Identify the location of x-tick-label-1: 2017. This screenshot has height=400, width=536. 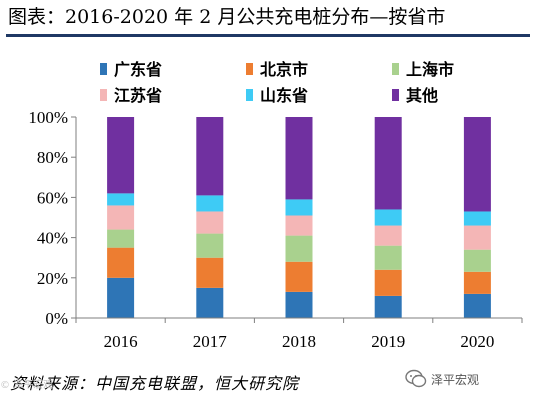
(210, 341).